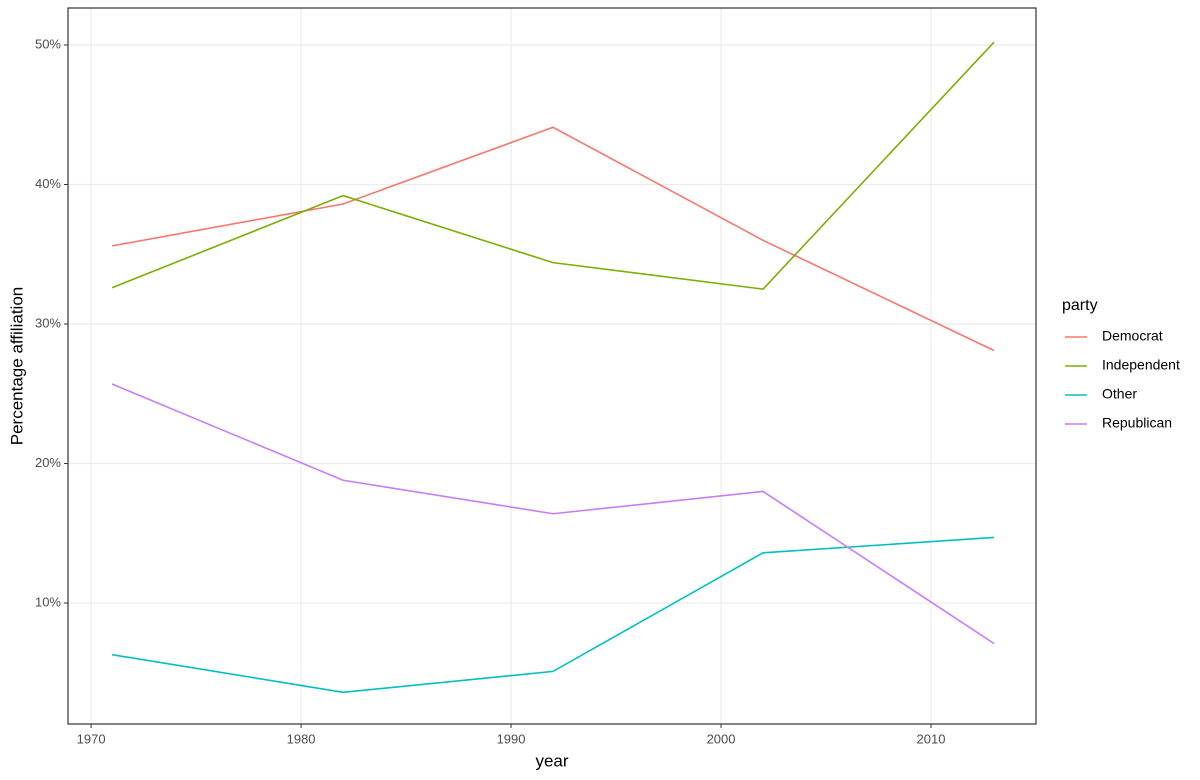 Image resolution: width=1200 pixels, height=780 pixels. Describe the element at coordinates (1119, 394) in the screenshot. I see `legend-label: Other` at that location.